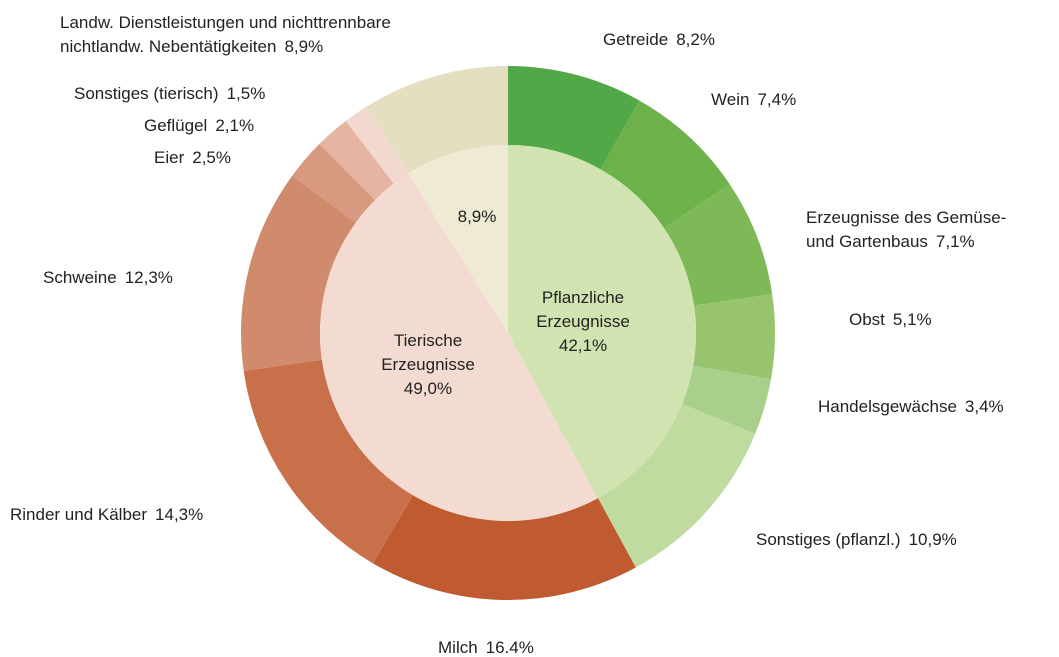 The image size is (1059, 657). Describe the element at coordinates (887, 406) in the screenshot. I see `label-name: Handelsgewächse` at that location.